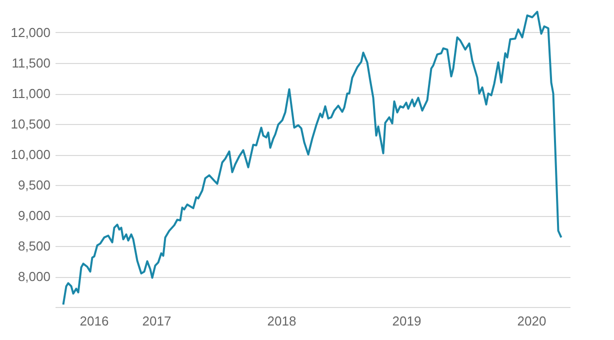 The width and height of the screenshot is (614, 340). What do you see at coordinates (531, 321) in the screenshot?
I see `x-tick-label: 2020` at bounding box center [531, 321].